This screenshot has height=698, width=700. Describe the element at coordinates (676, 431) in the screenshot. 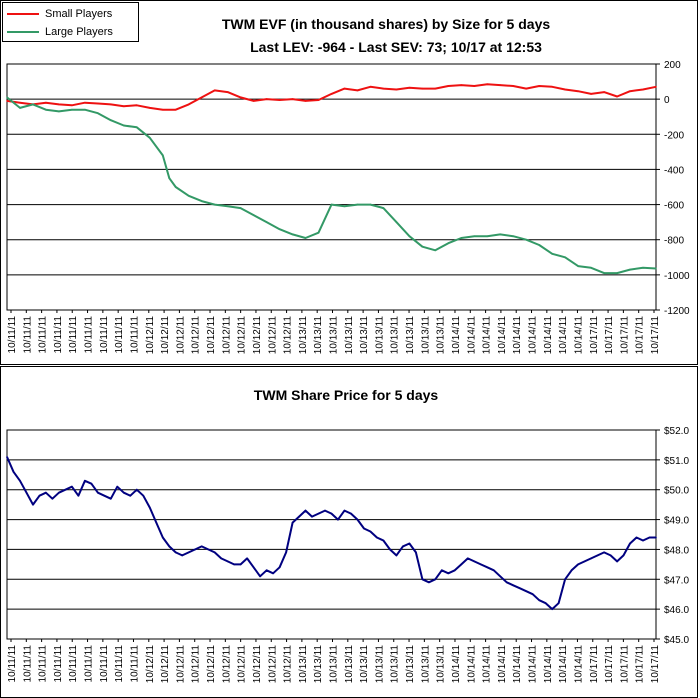

I see `y-tick-label: $52.0` at that location.